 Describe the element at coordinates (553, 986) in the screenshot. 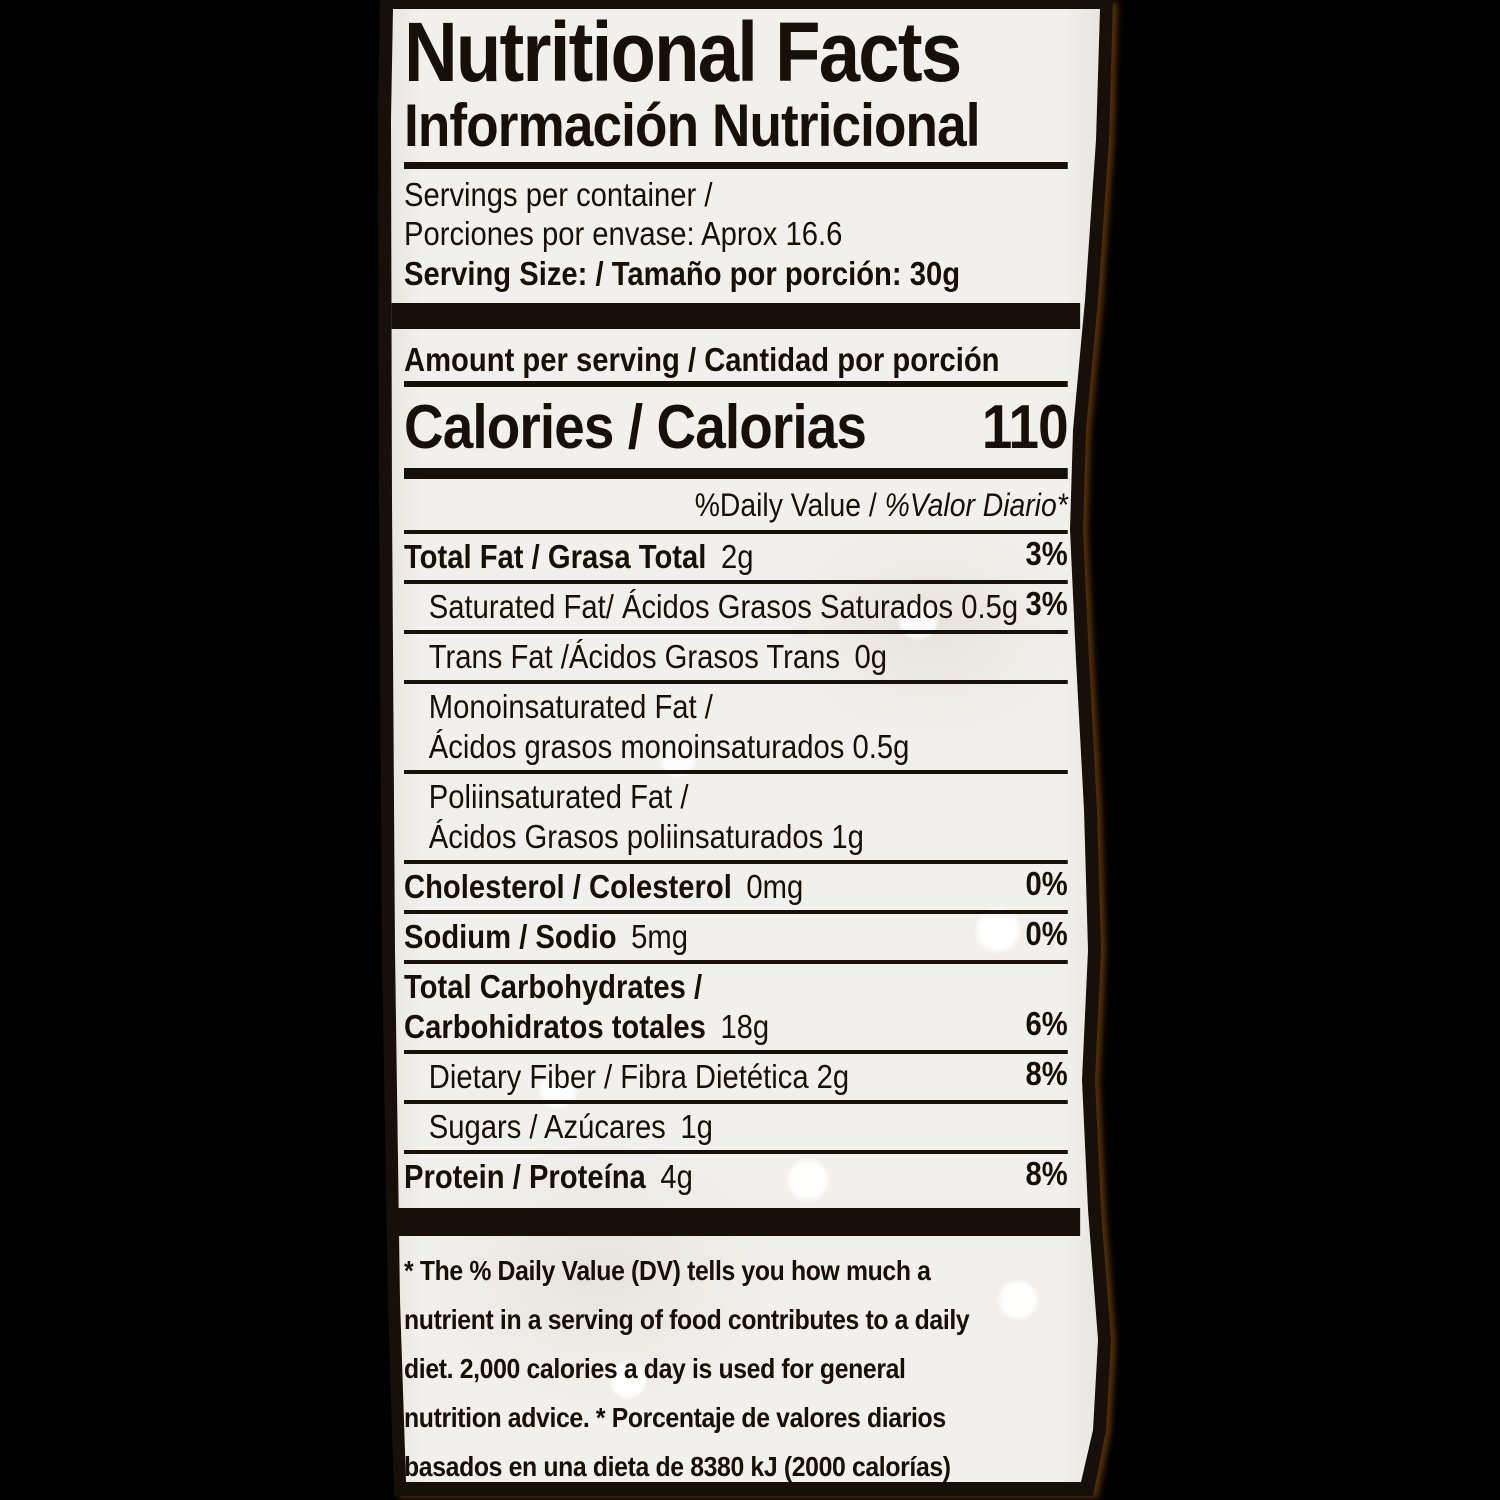

I see `nutrient-name: Total Carbohydrates /` at that location.